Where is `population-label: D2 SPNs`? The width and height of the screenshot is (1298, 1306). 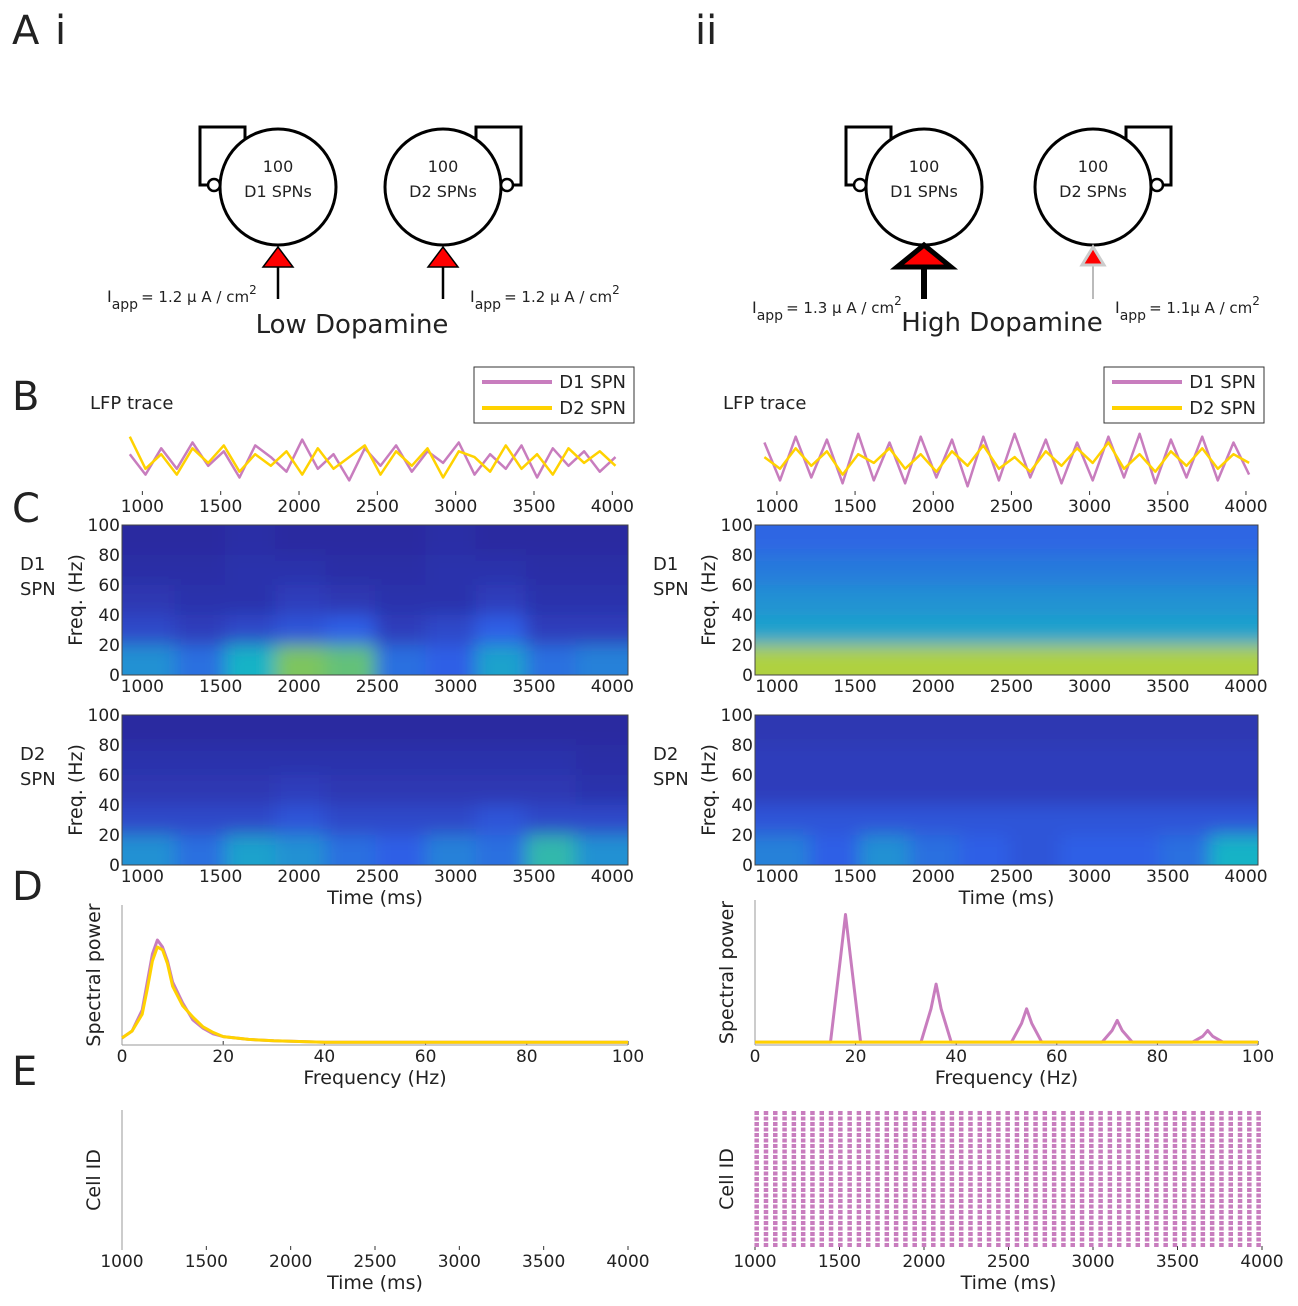
population-label: D2 SPNs is located at coordinates (1093, 191).